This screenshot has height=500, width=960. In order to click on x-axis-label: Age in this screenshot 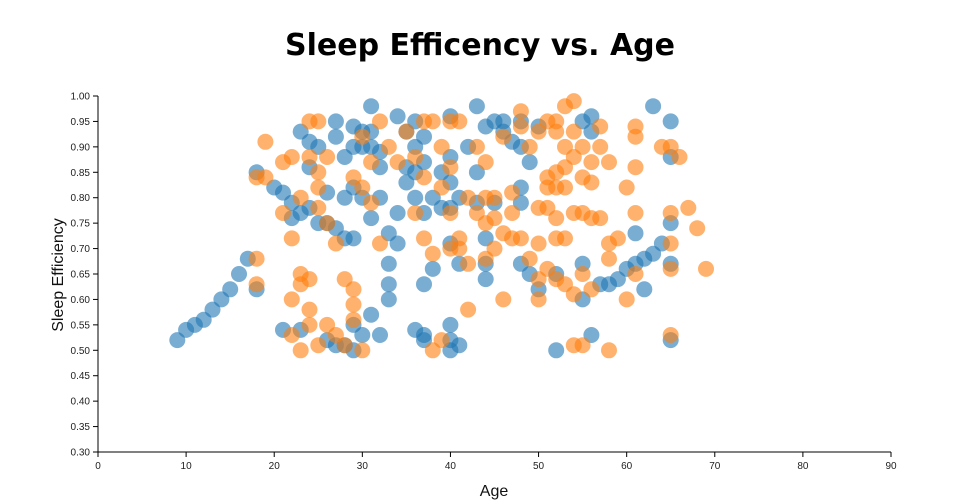, I will do `click(494, 491)`.